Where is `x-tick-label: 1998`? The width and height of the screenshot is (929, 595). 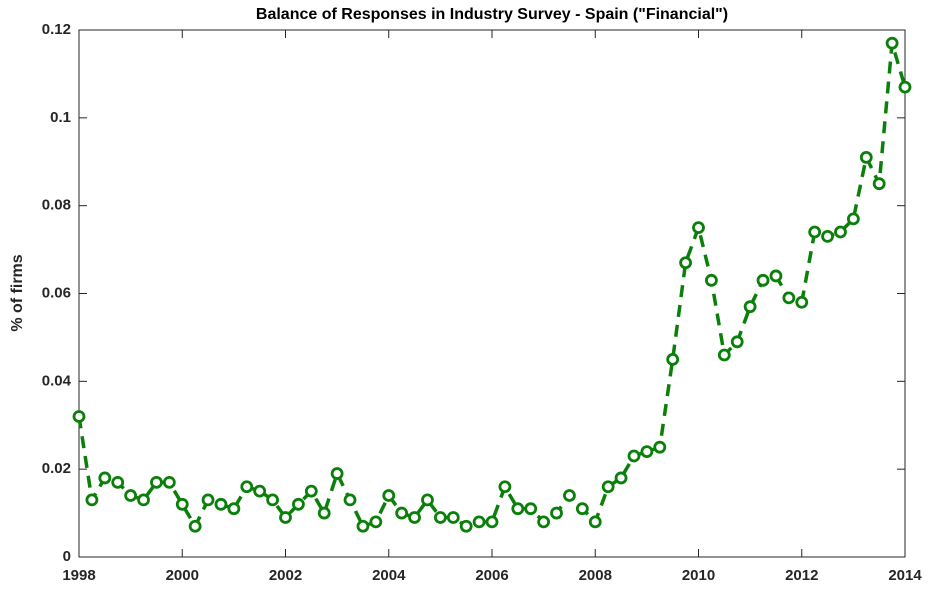 x-tick-label: 1998 is located at coordinates (78, 575).